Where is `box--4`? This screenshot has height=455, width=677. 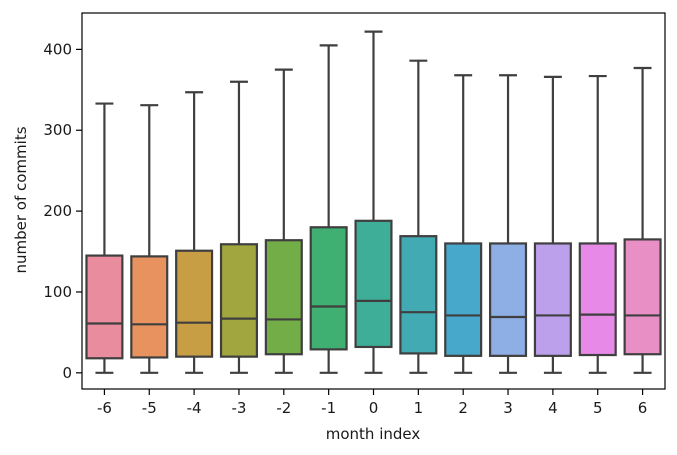
box--4 is located at coordinates (194, 232).